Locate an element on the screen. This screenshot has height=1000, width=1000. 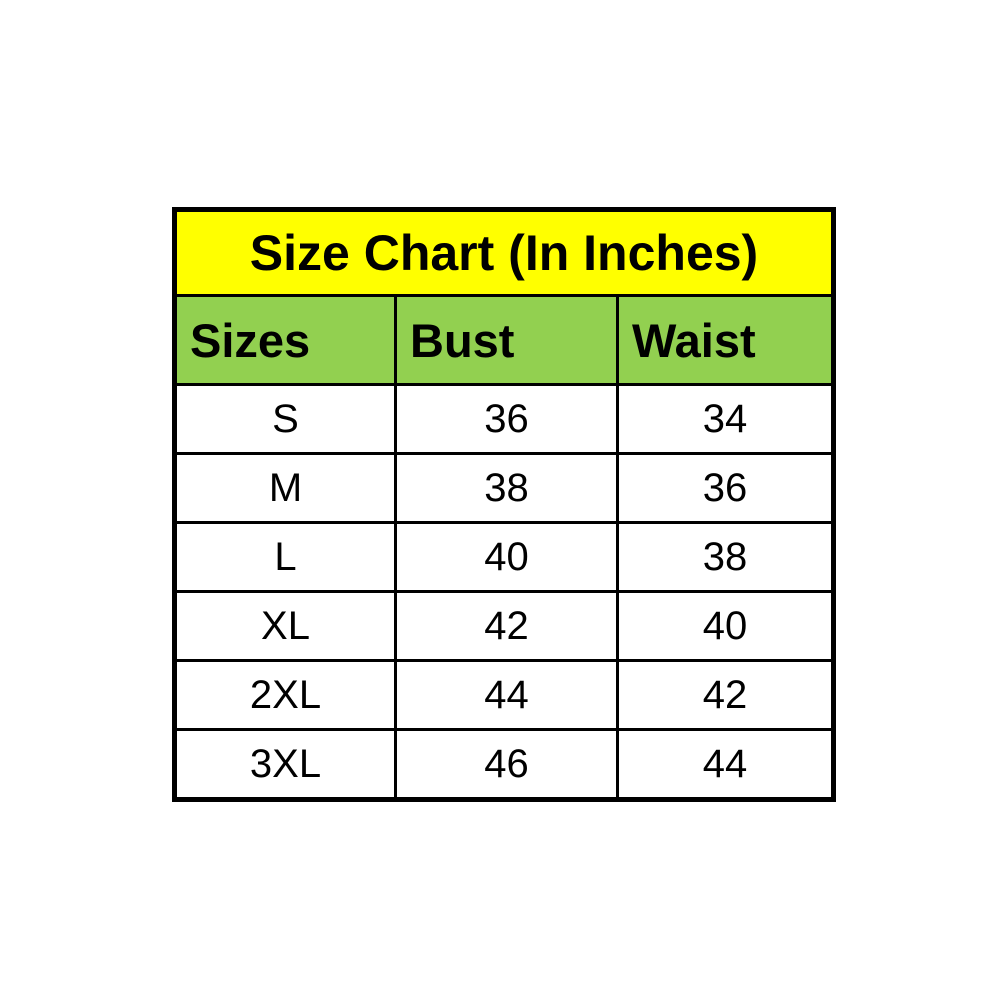
bust-cell: 40 is located at coordinates (506, 557).